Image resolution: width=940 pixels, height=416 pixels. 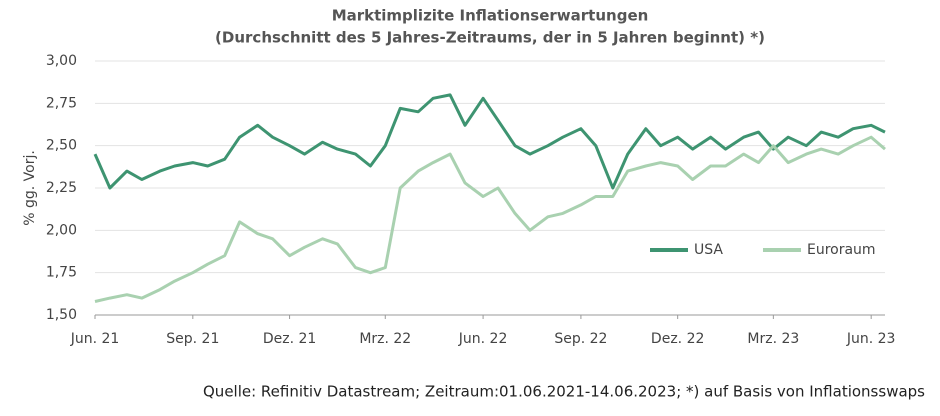 What do you see at coordinates (30, 188) in the screenshot?
I see `y-axis-label: % gg. Vorj.` at bounding box center [30, 188].